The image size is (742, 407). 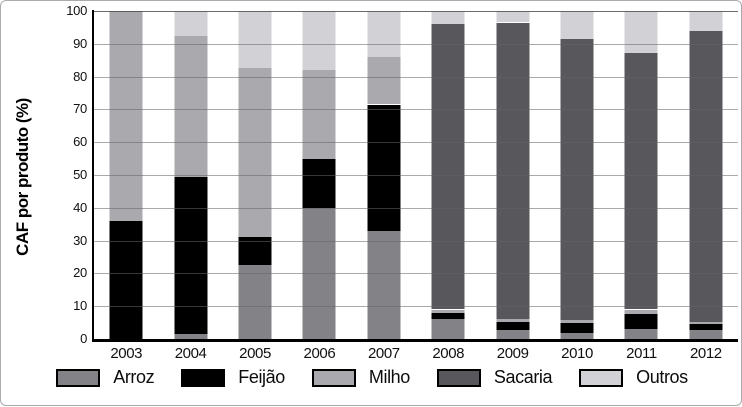 I want to click on bar-slot-2011, so click(x=641, y=175).